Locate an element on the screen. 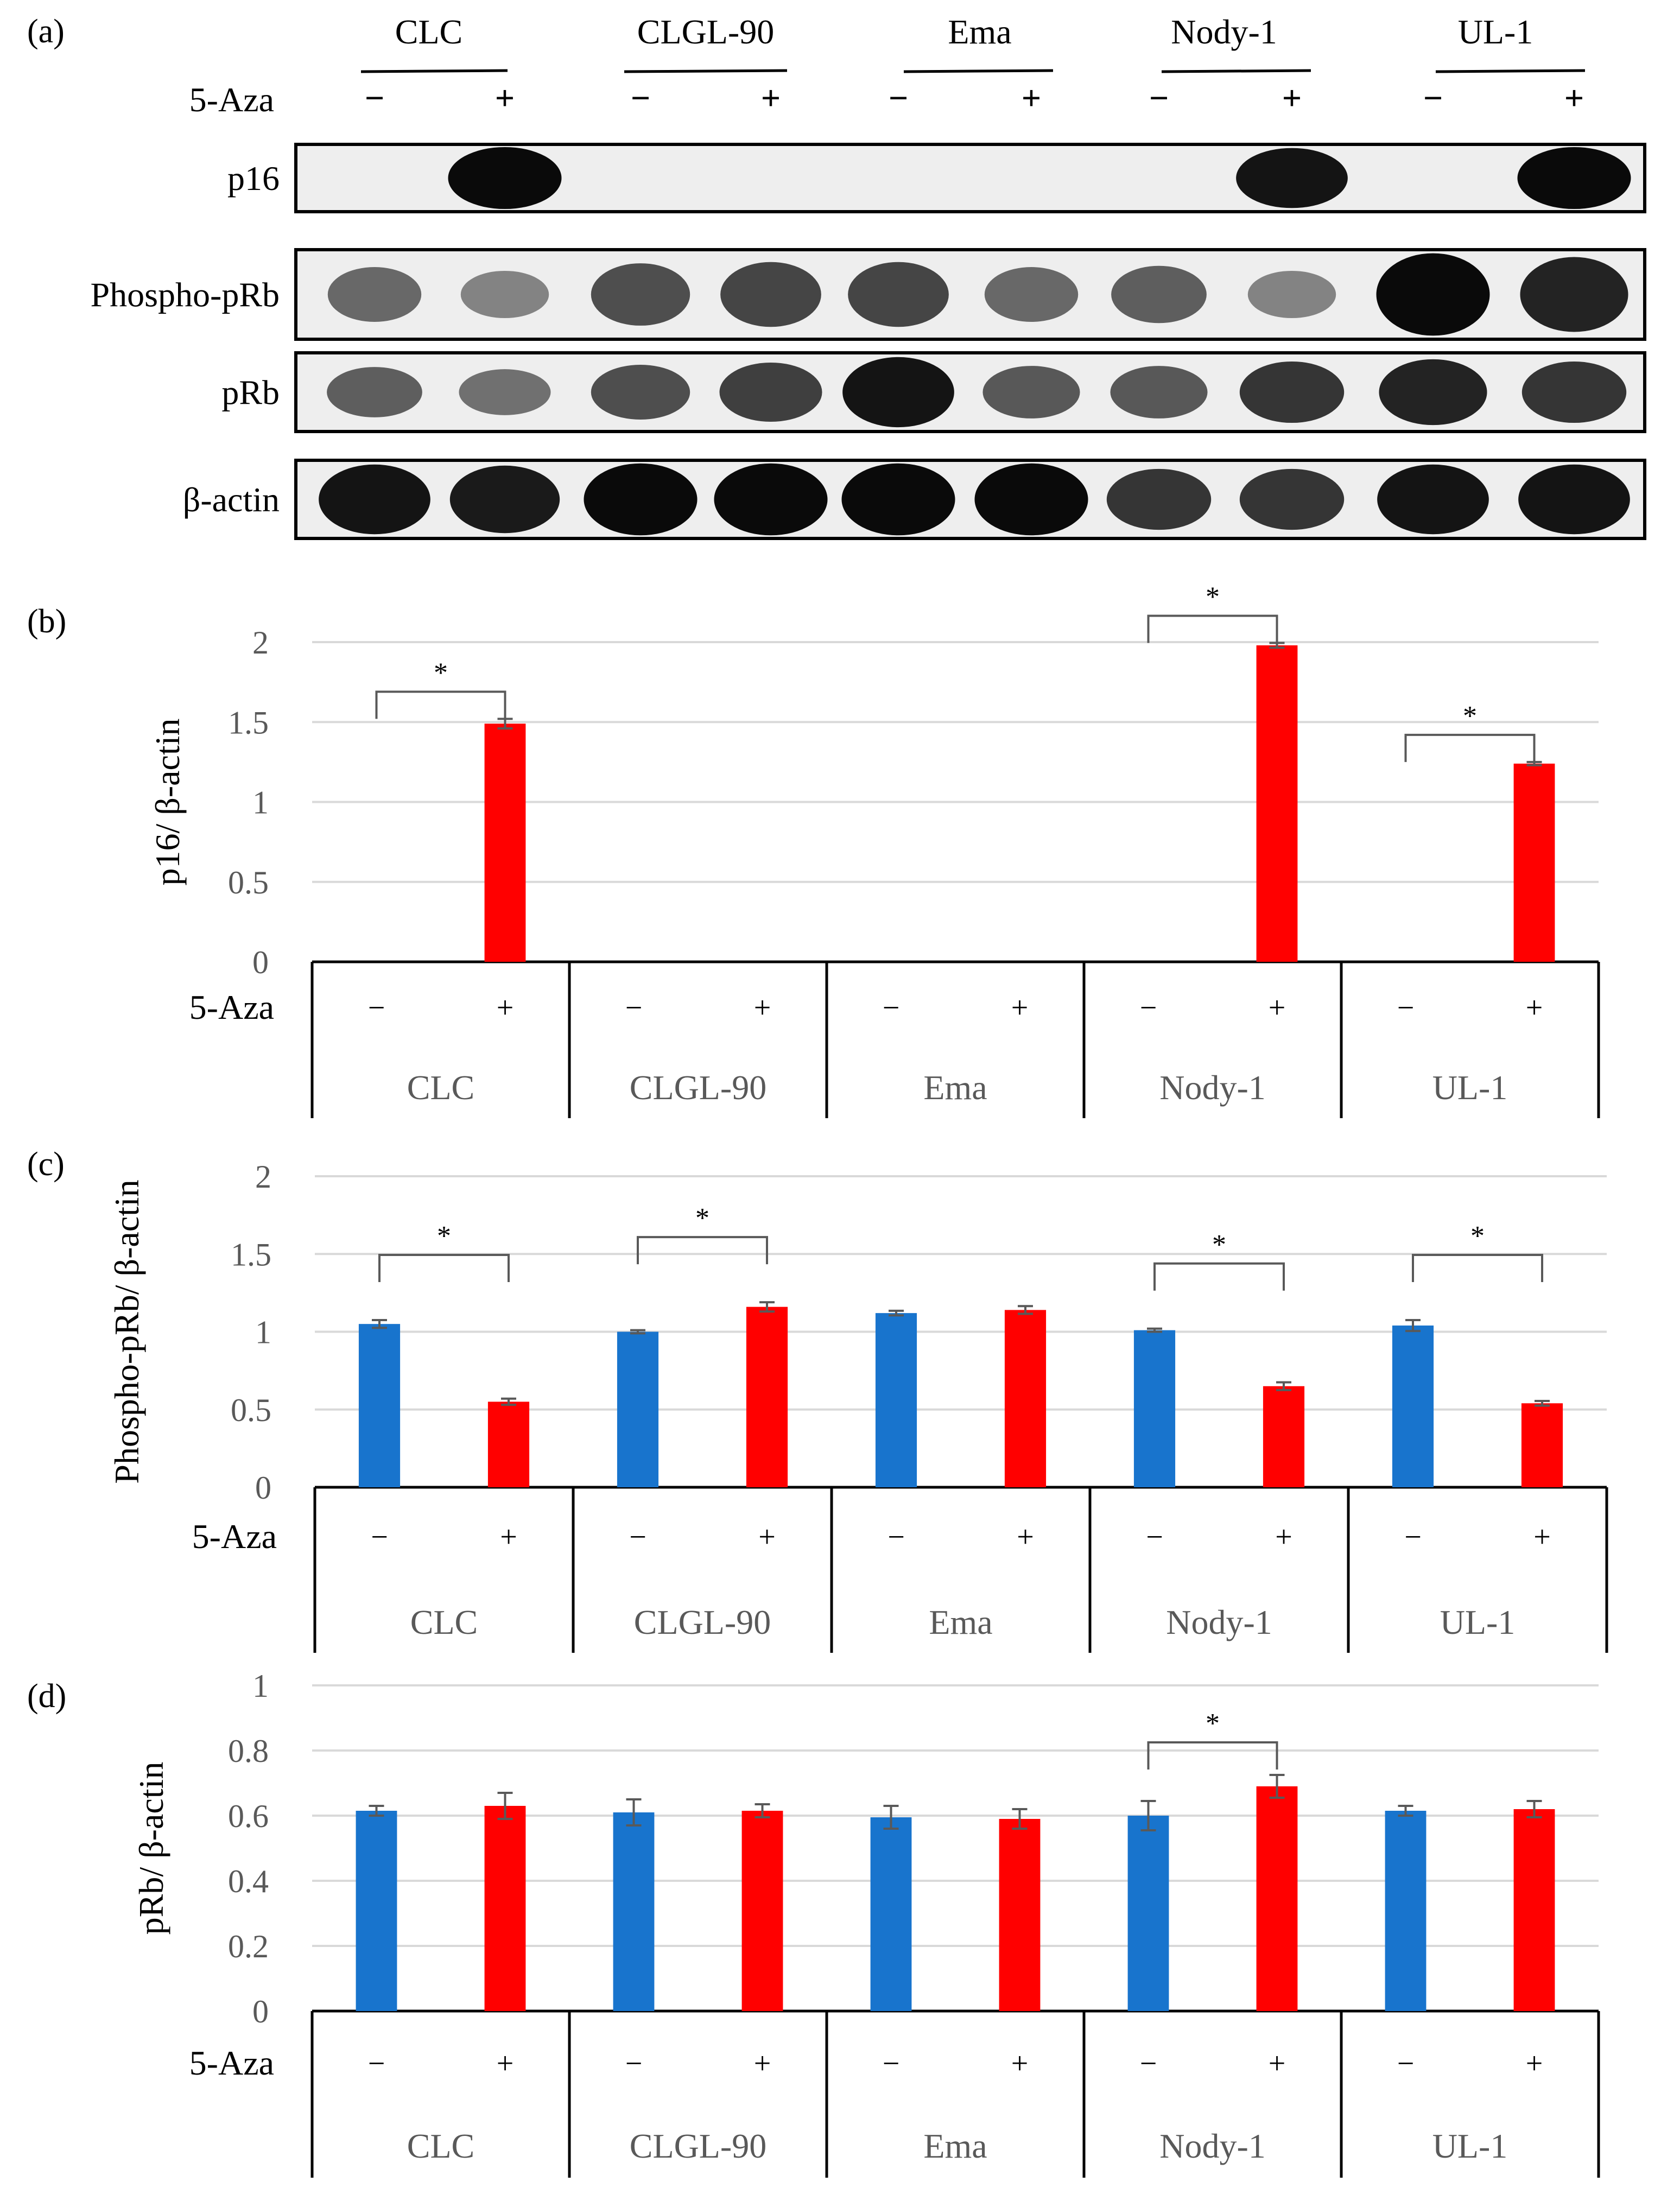 This screenshot has width=1680, height=2207. blot-cell-line-label: Nody-1 is located at coordinates (1224, 31).